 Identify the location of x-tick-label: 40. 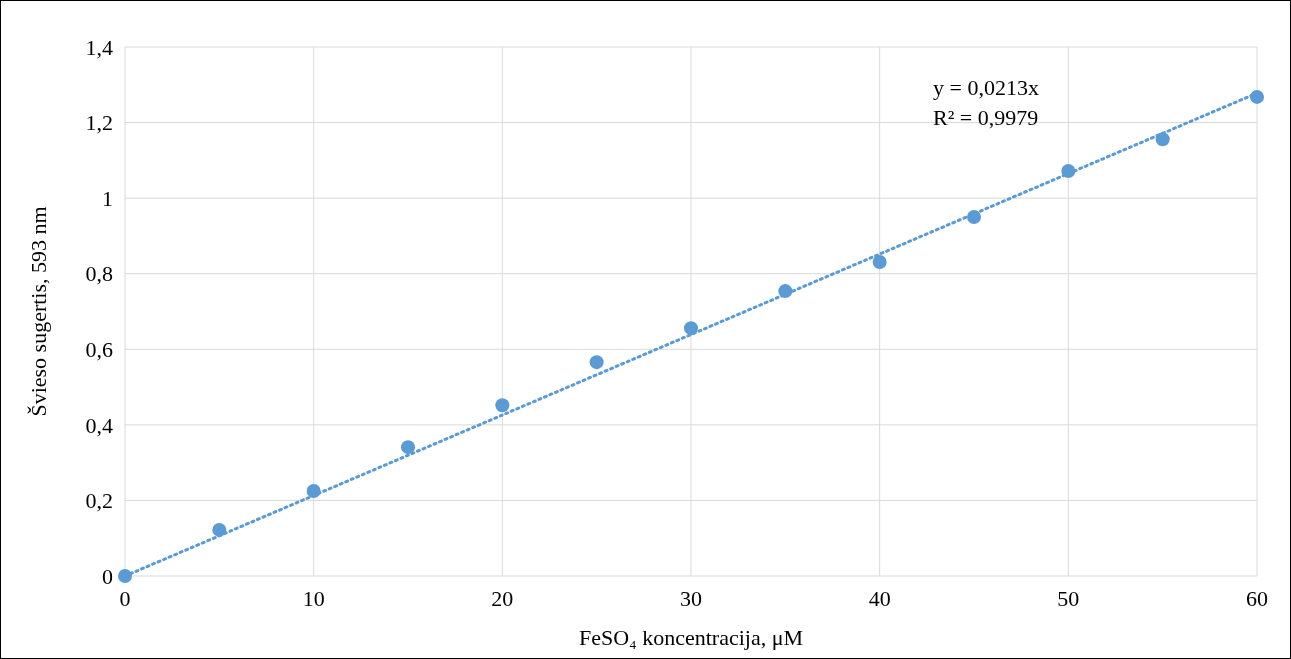
(879, 598).